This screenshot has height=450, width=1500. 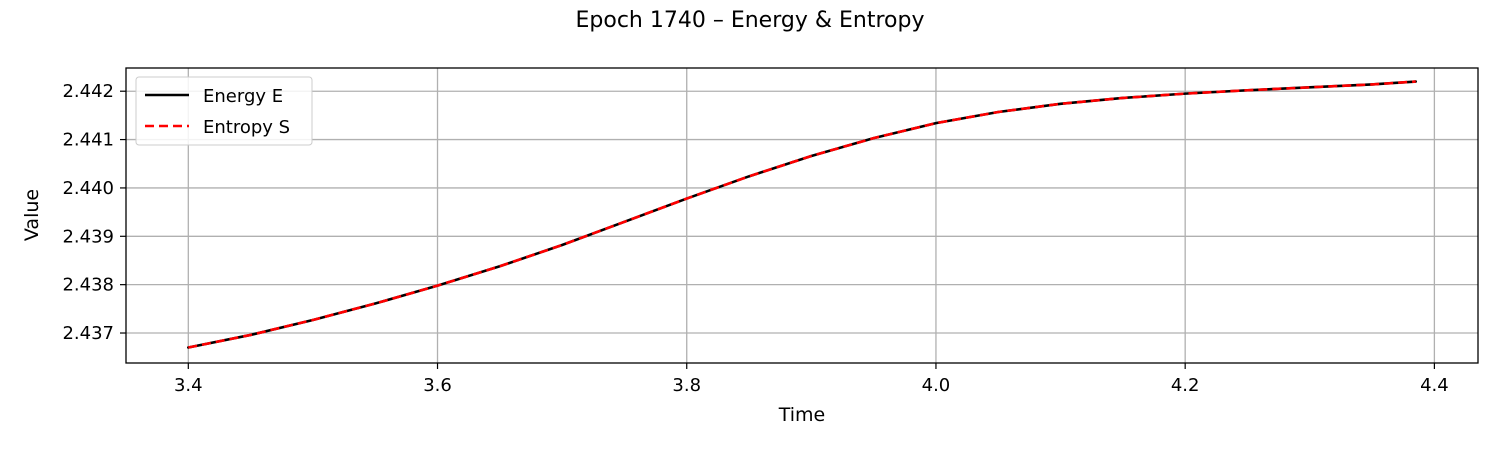 I want to click on x-tick-label: 4.0, so click(x=936, y=385).